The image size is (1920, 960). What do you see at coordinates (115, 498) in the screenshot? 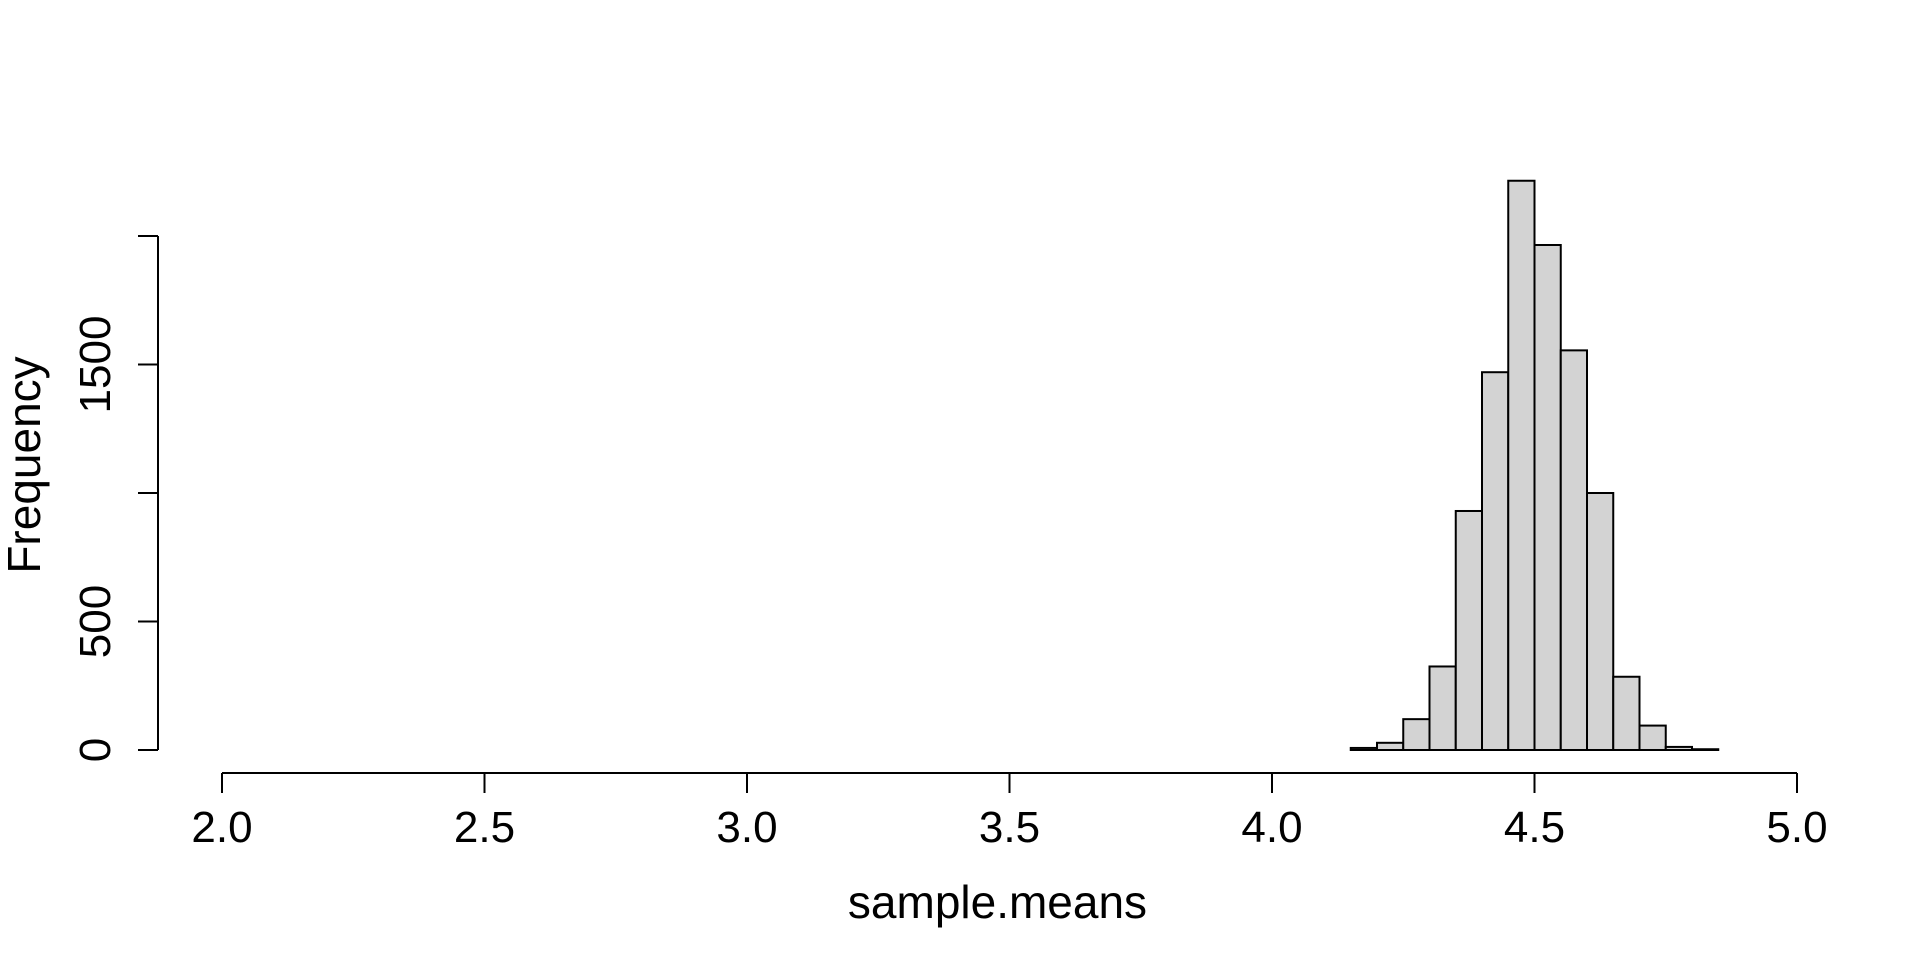
I see `y-axis: 0 500 1500` at bounding box center [115, 498].